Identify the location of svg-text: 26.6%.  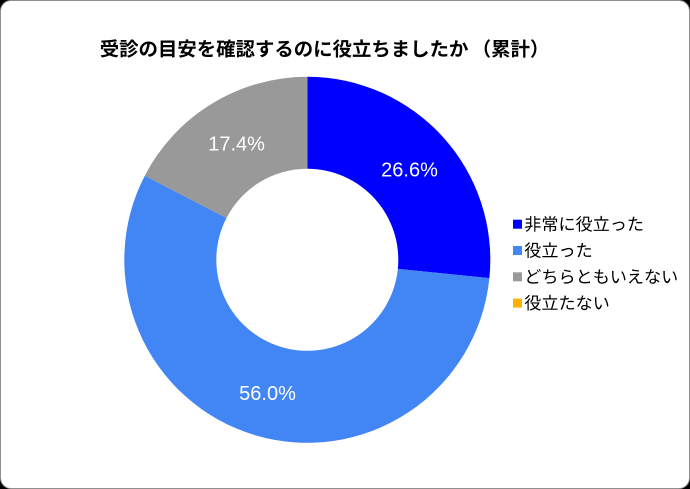
(409, 170).